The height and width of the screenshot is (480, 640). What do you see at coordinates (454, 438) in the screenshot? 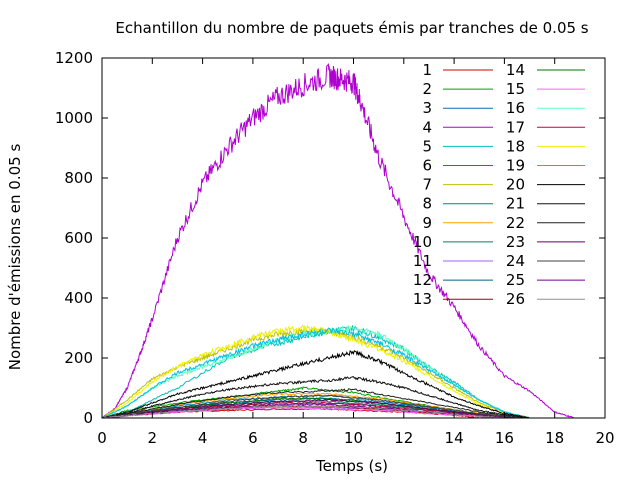
I see `x-tick-label: 14` at bounding box center [454, 438].